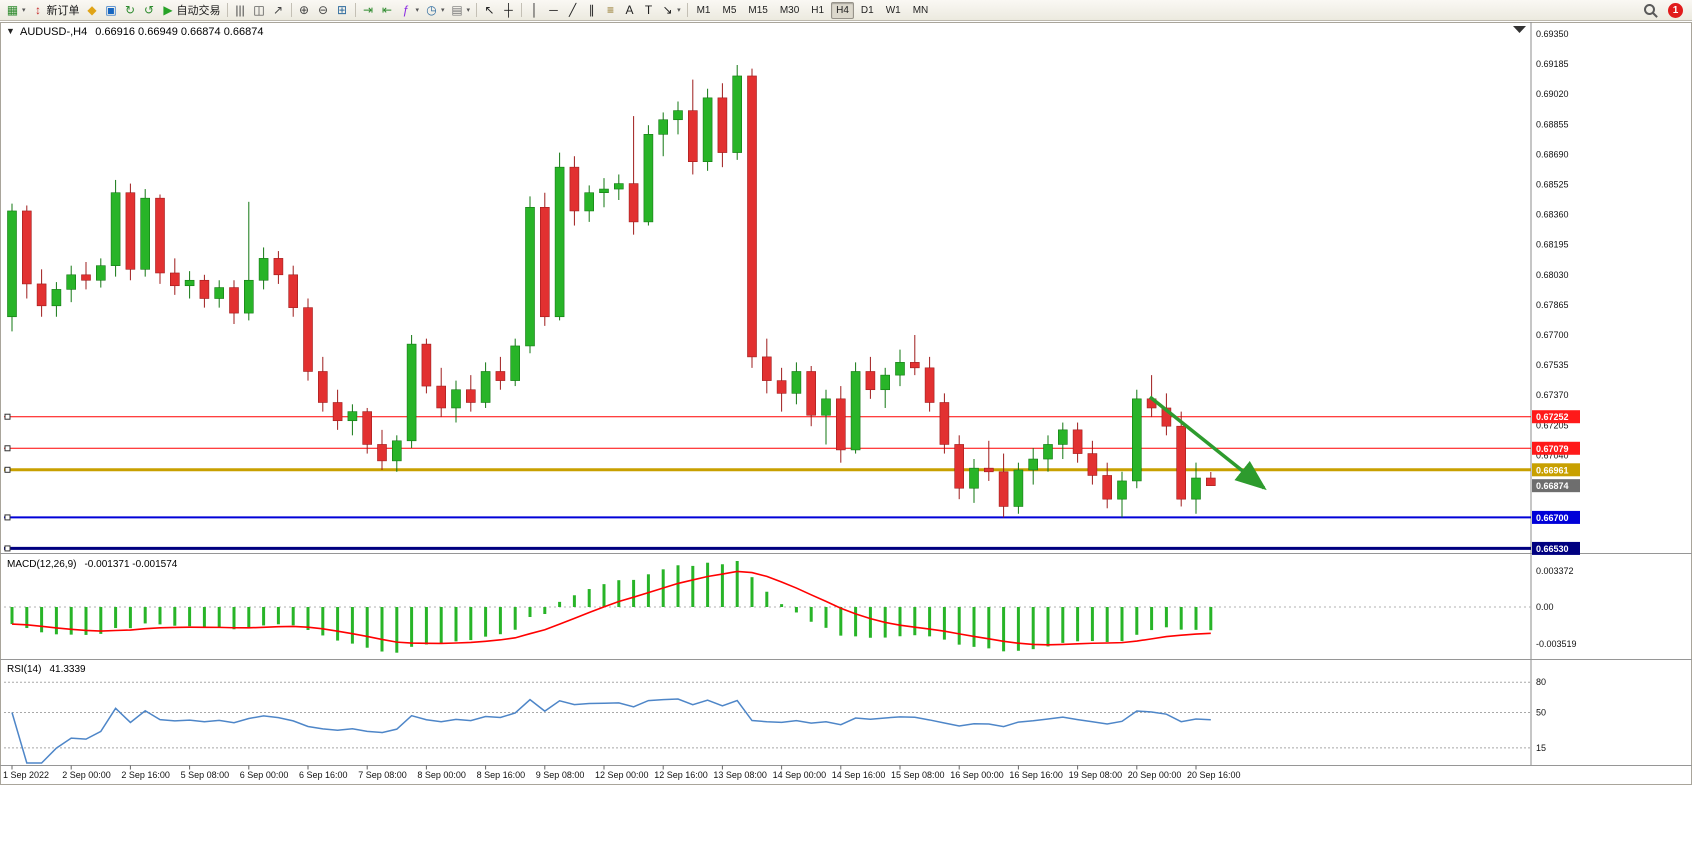 This screenshot has height=848, width=1692. Describe the element at coordinates (342, 10) in the screenshot. I see `tile-windows-button: ⊞` at that location.